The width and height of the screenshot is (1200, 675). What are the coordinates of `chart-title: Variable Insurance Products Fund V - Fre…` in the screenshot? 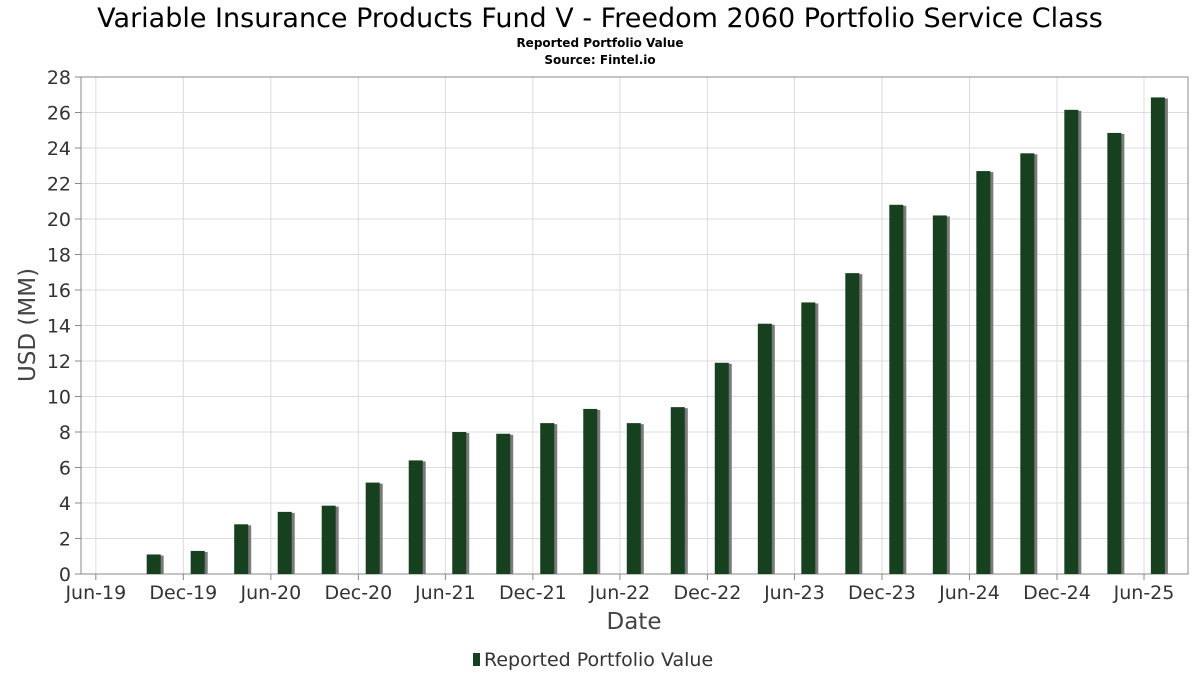 It's located at (600, 18).